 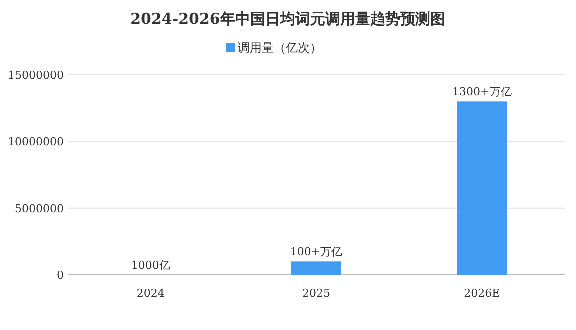 What do you see at coordinates (150, 265) in the screenshot?
I see `data-label: 1000亿` at bounding box center [150, 265].